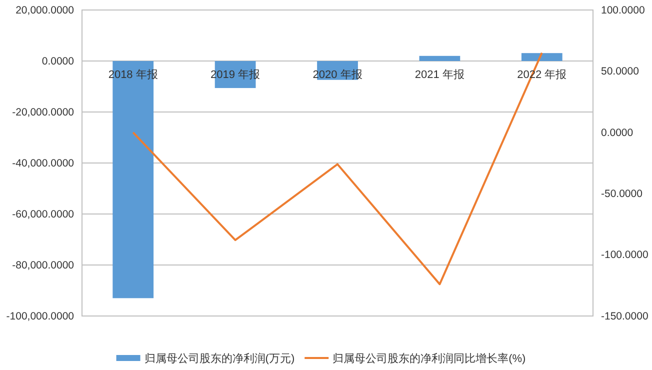 The height and width of the screenshot is (370, 652). Describe the element at coordinates (622, 194) in the screenshot. I see `y2-tick-label: -50.0000` at that location.